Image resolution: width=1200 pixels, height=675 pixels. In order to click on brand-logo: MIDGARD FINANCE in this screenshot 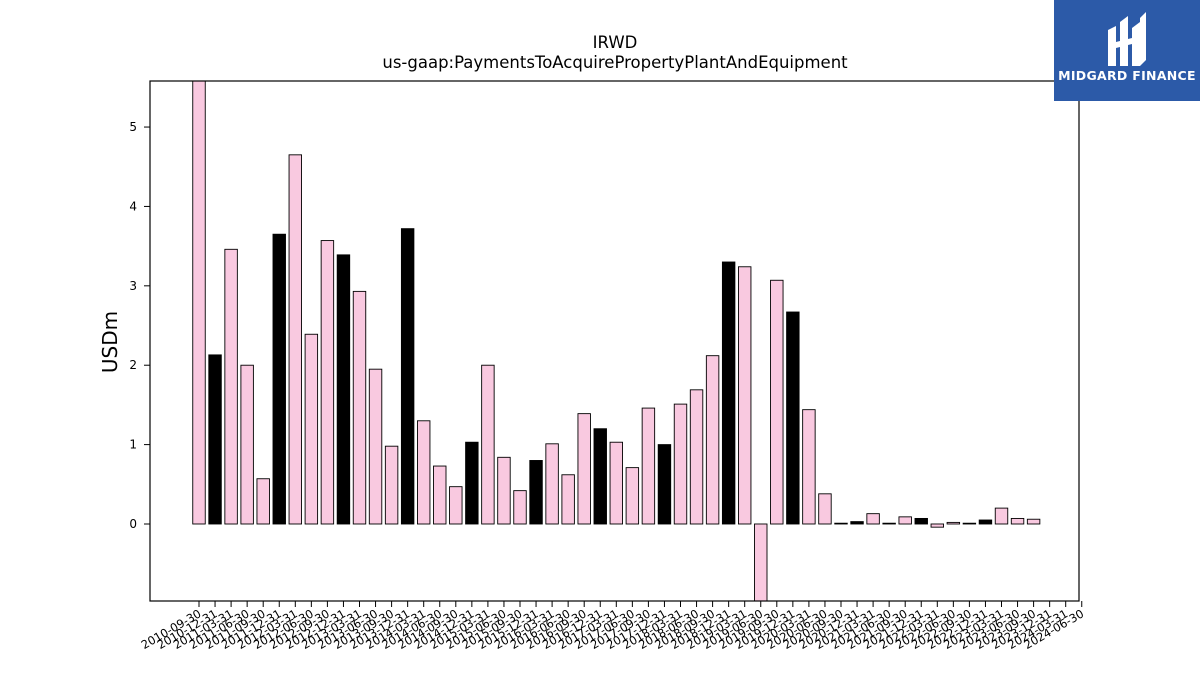, I will do `click(1127, 50)`.